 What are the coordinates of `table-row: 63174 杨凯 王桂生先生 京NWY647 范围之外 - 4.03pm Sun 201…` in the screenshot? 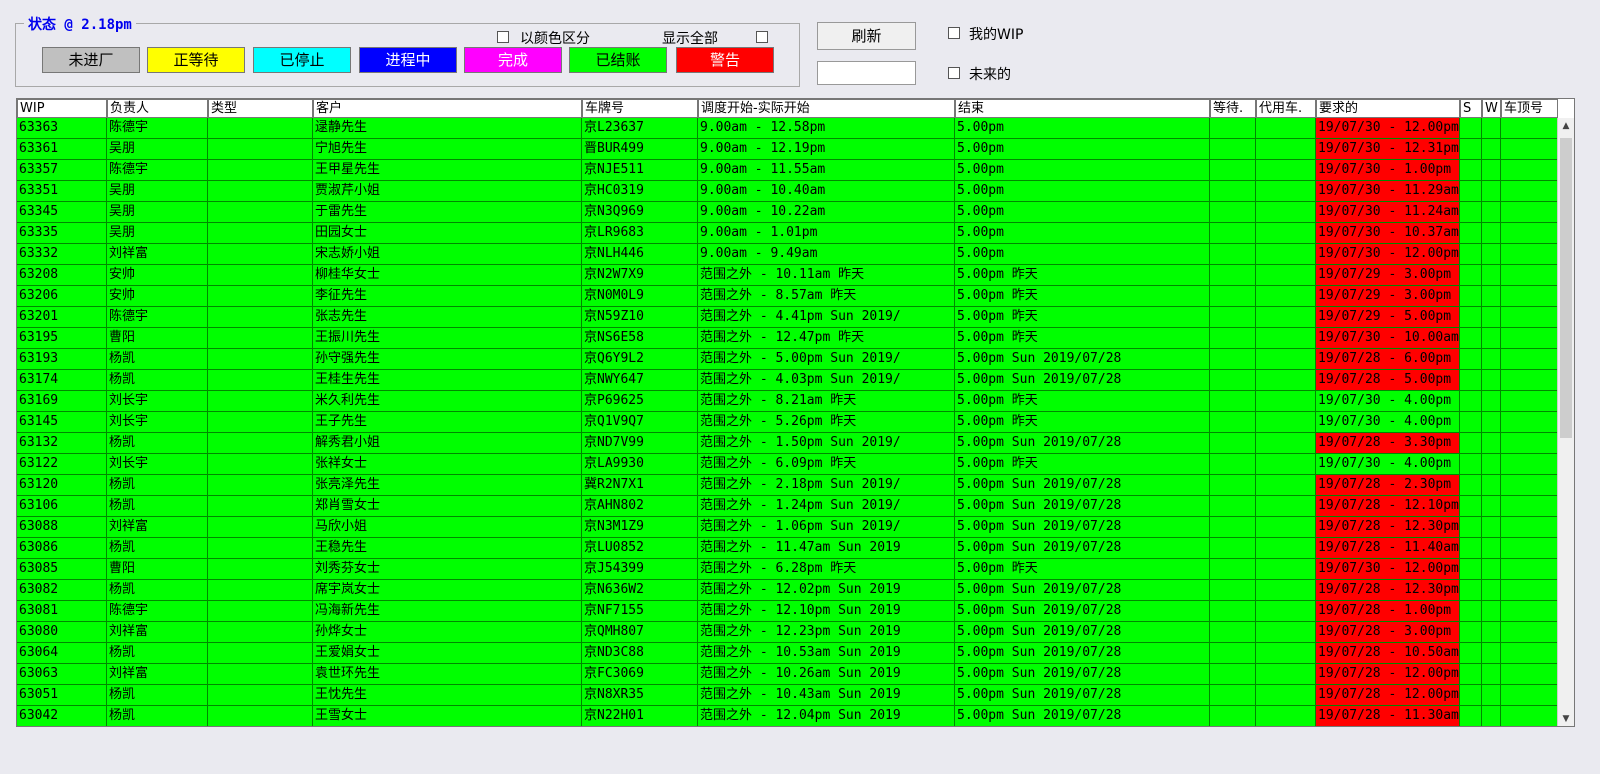 It's located at (787, 380).